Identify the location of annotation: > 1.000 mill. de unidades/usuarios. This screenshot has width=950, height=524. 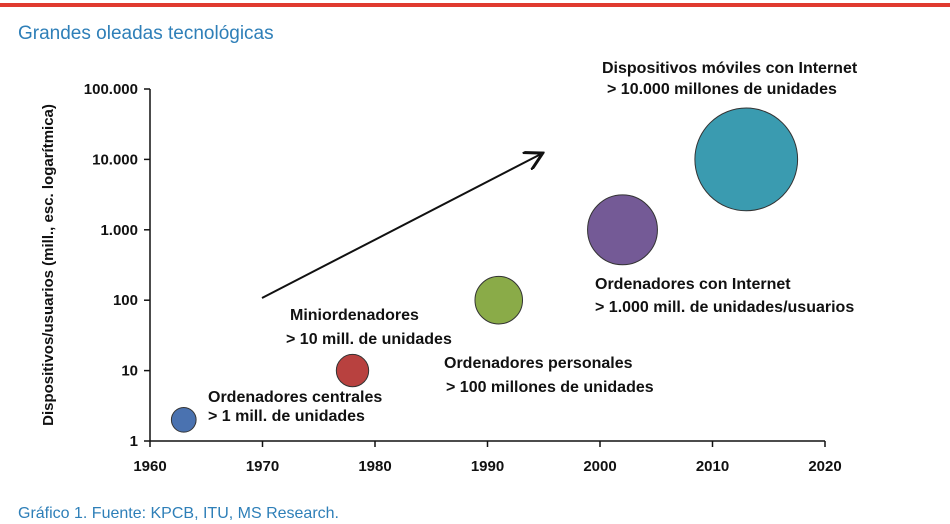
(724, 307).